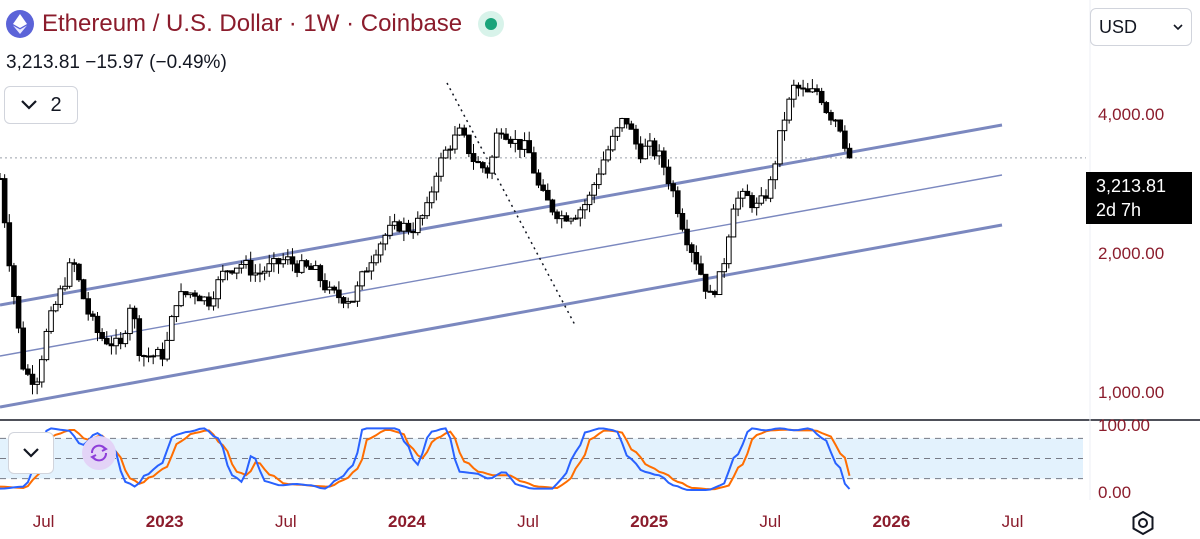  What do you see at coordinates (252, 23) in the screenshot?
I see `symbol-title: Ethereum / U.S. Dollar · 1W · Coinbase` at bounding box center [252, 23].